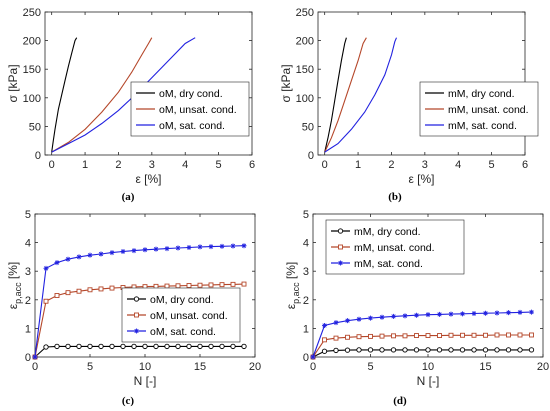 The image size is (550, 411). I want to click on y-tick-label: 100, so click(305, 99).